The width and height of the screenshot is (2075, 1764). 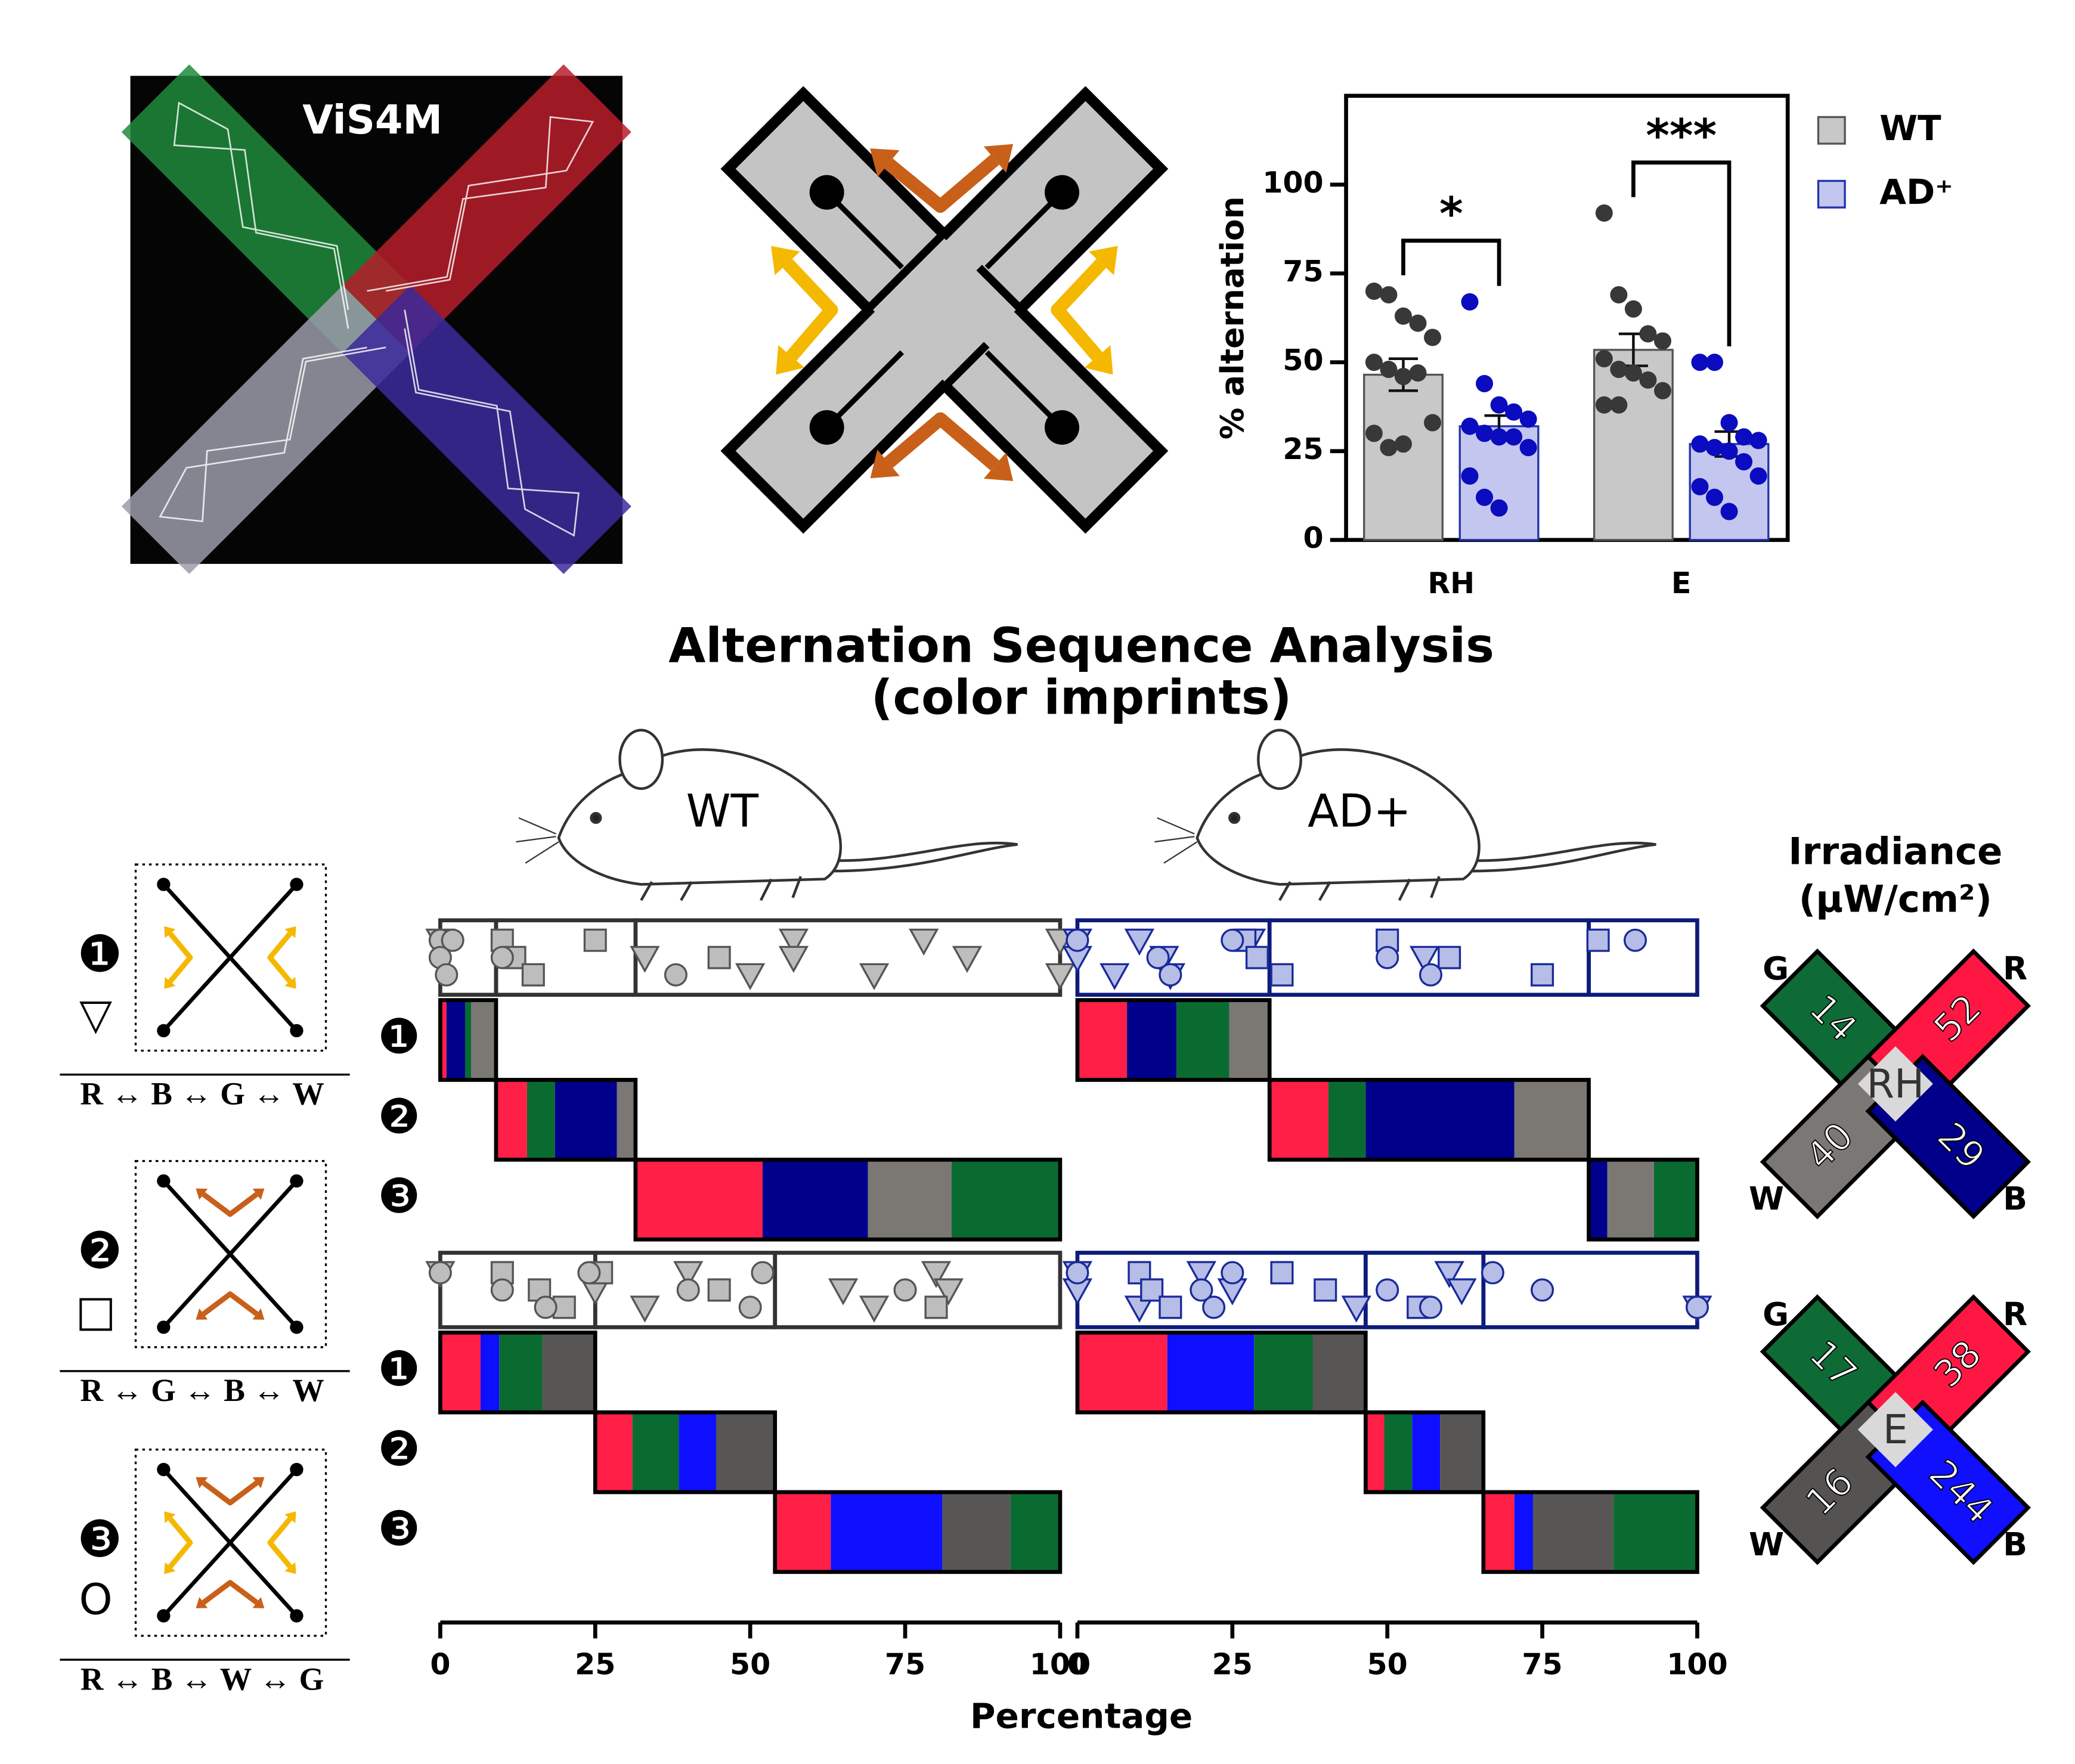 What do you see at coordinates (1176, 826) in the screenshot?
I see `mouse-whisker` at bounding box center [1176, 826].